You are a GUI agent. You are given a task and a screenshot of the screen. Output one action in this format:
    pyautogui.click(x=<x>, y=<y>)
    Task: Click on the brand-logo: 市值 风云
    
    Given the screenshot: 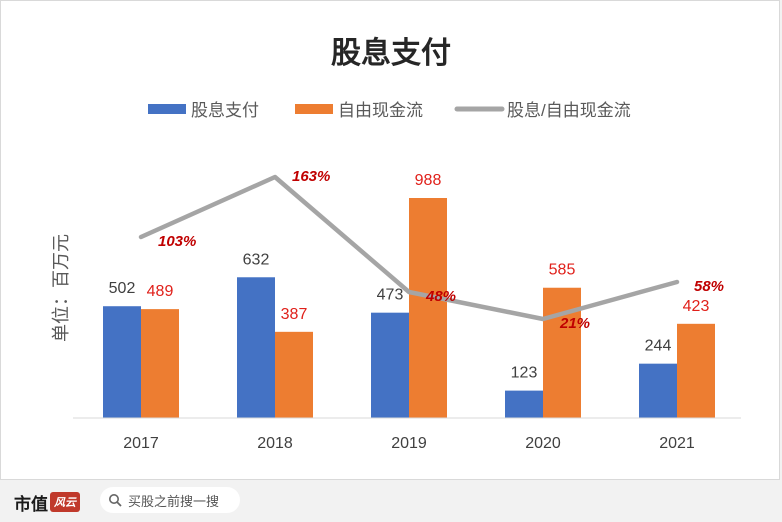 What is the action you would take?
    pyautogui.click(x=47, y=502)
    